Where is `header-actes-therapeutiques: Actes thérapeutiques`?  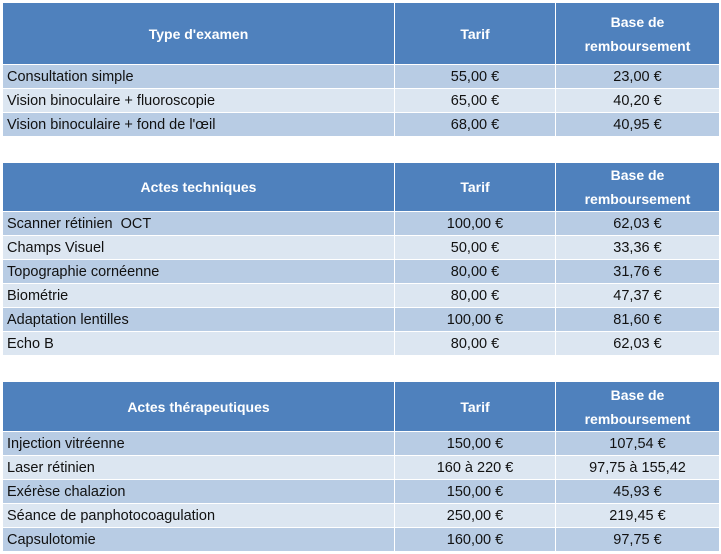 header-actes-therapeutiques: Actes thérapeutiques is located at coordinates (198, 406).